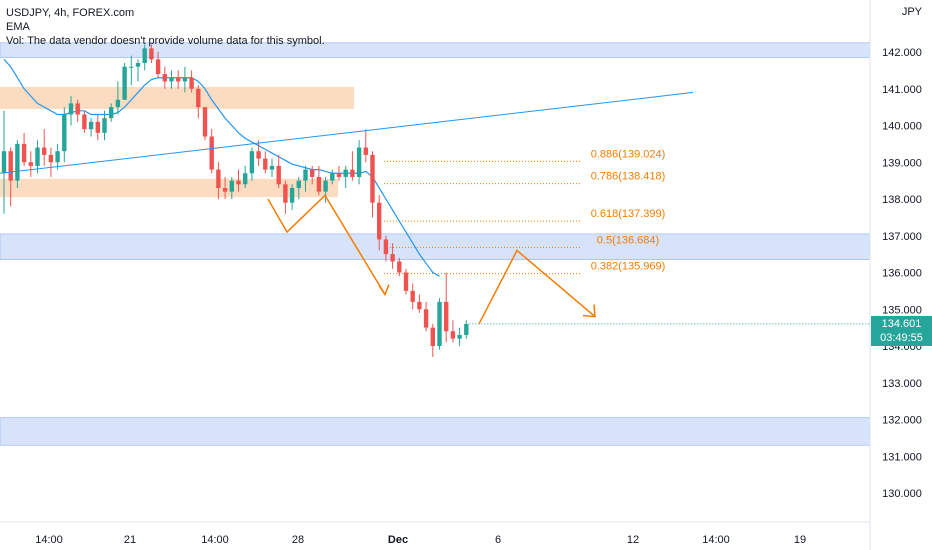 Image resolution: width=932 pixels, height=550 pixels. I want to click on time-tick-label: Dec, so click(398, 540).